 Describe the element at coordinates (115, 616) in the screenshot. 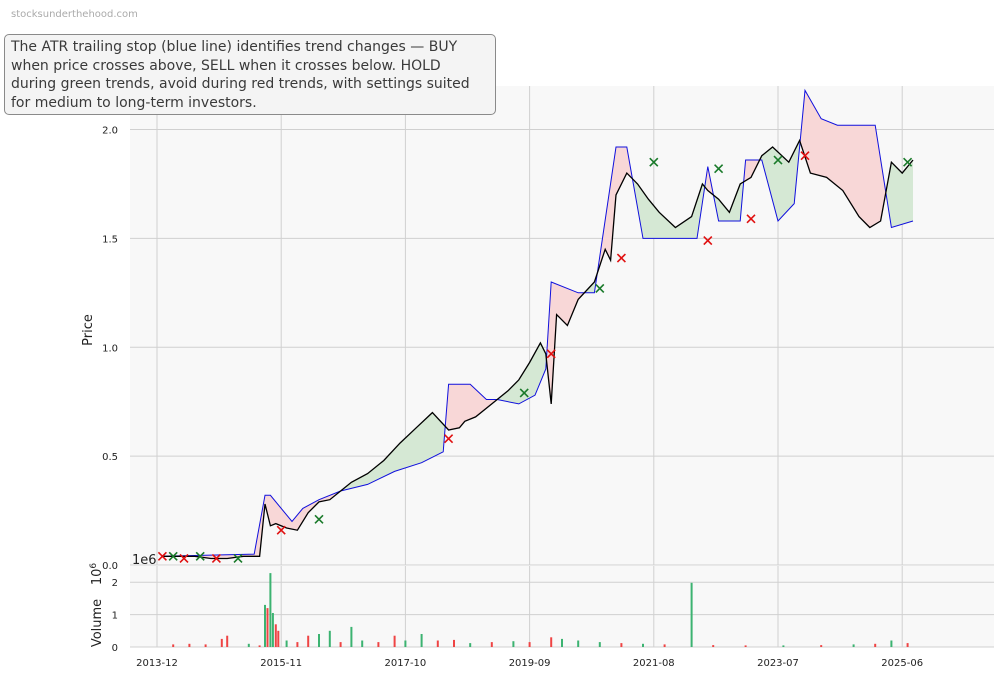

I see `volume-tick-label: 1` at that location.